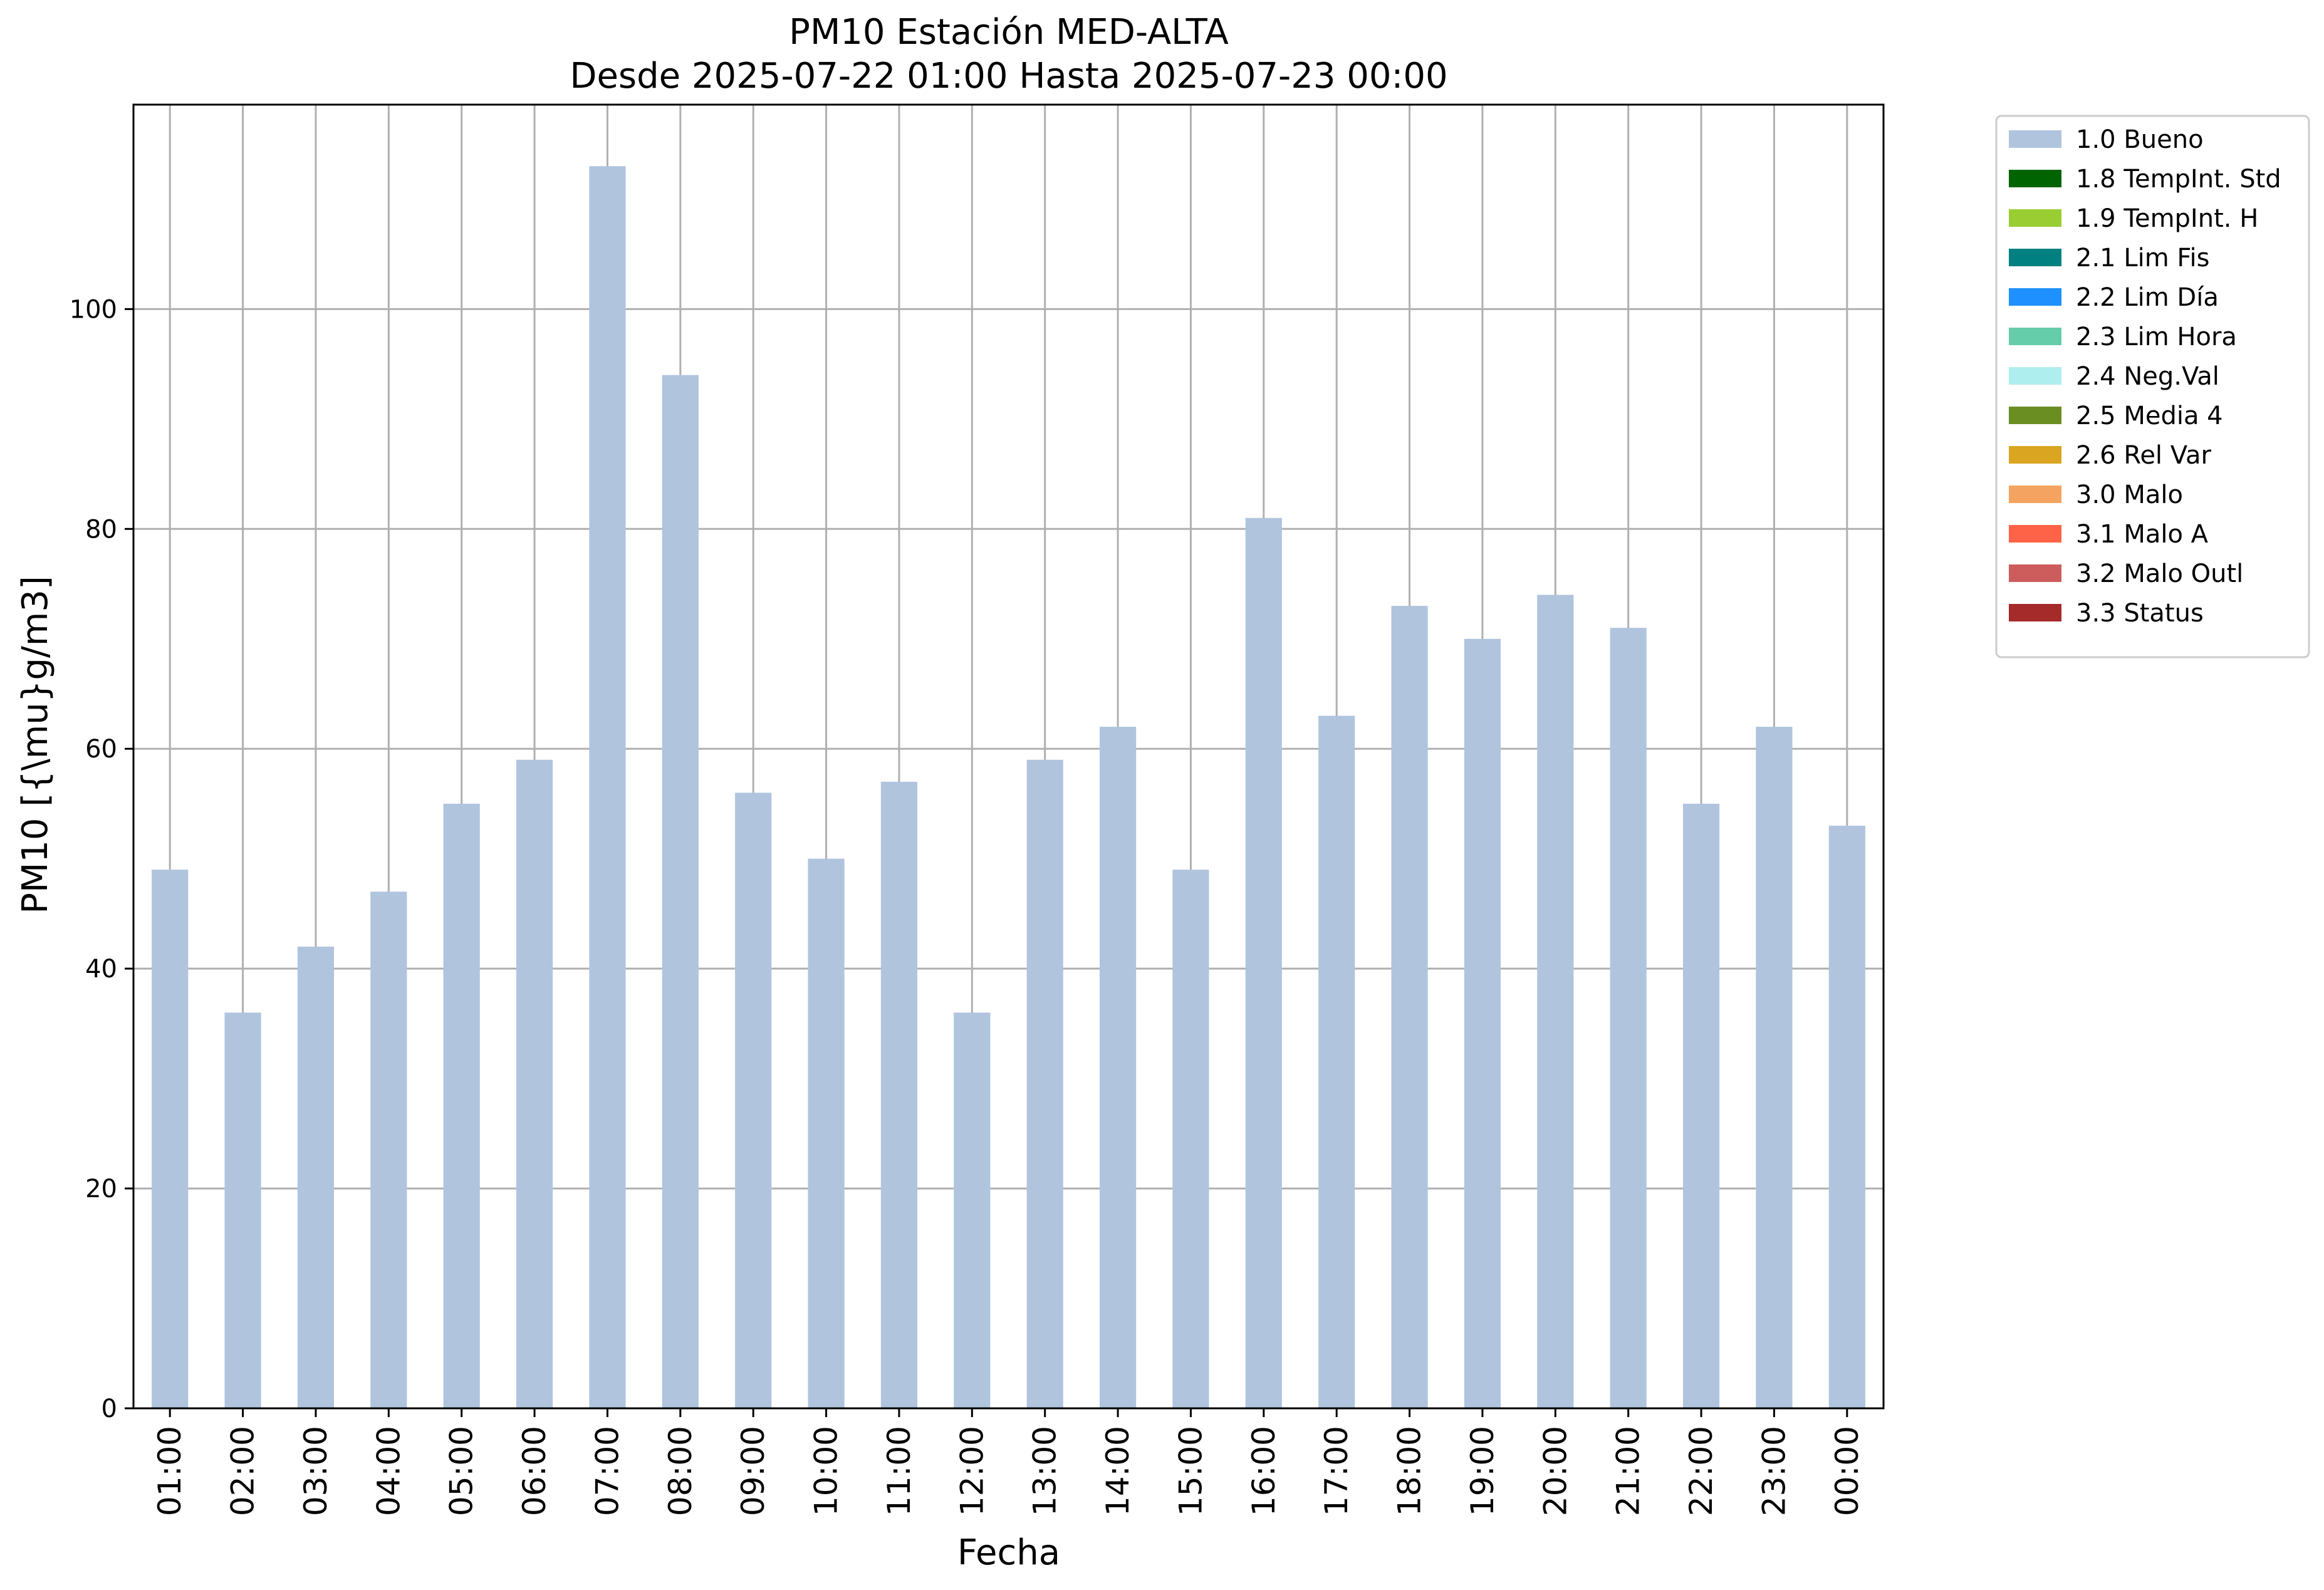  What do you see at coordinates (534, 1471) in the screenshot?
I see `x-tick-label: 06:00` at bounding box center [534, 1471].